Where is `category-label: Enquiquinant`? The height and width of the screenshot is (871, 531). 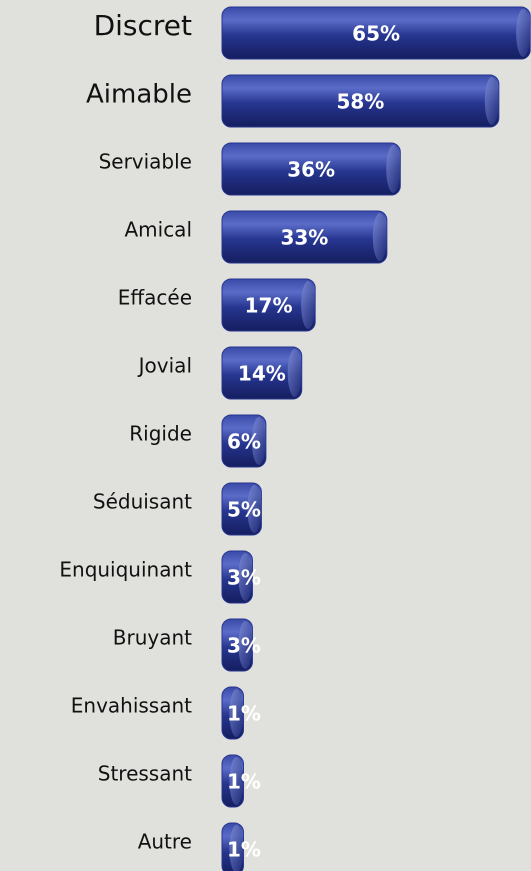
category-label: Enquiquinant is located at coordinates (125, 570).